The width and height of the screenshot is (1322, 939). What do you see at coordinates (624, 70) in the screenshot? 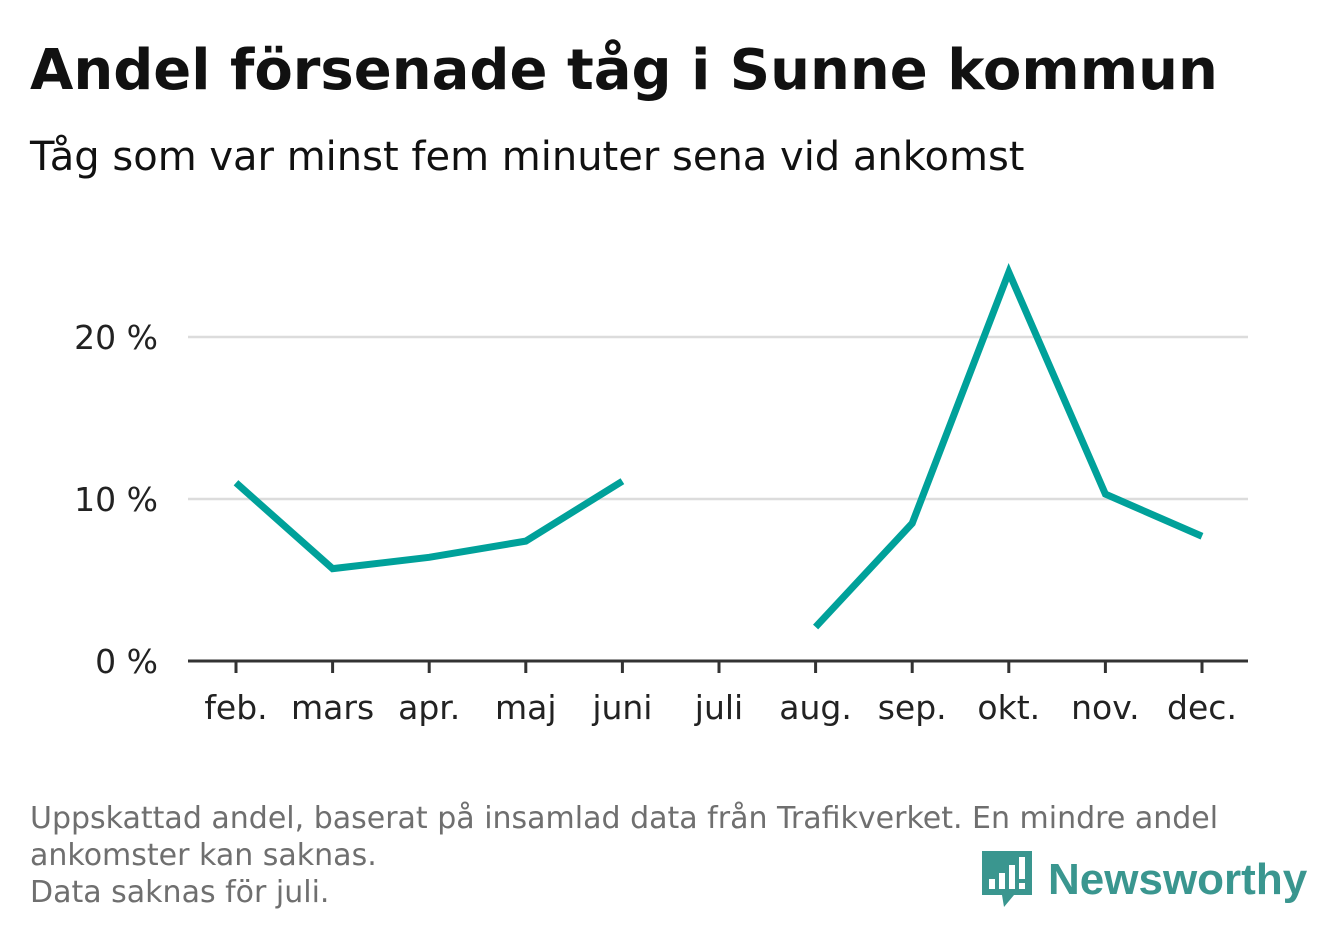
I see `chart-title: Andel försenade tåg i Sunne kommun` at bounding box center [624, 70].